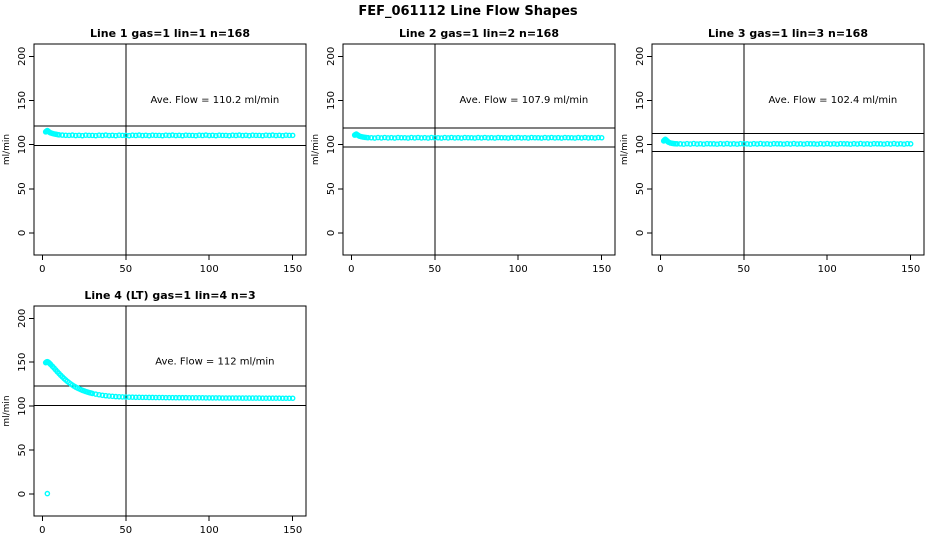 The image size is (936, 540). Describe the element at coordinates (22, 406) in the screenshot. I see `y-tick-label: 100` at that location.